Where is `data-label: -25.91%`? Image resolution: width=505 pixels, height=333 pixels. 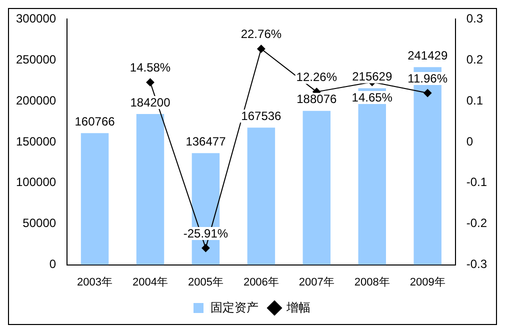 data-label: -25.91% is located at coordinates (205, 233).